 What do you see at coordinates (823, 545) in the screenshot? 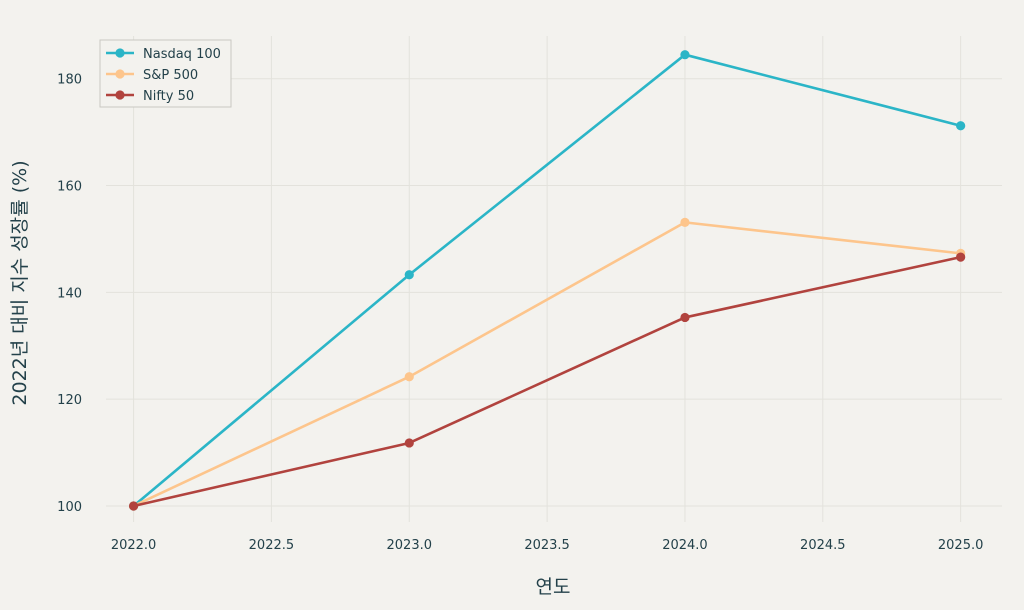
I see `x-tick-label: 2024.5` at bounding box center [823, 545].